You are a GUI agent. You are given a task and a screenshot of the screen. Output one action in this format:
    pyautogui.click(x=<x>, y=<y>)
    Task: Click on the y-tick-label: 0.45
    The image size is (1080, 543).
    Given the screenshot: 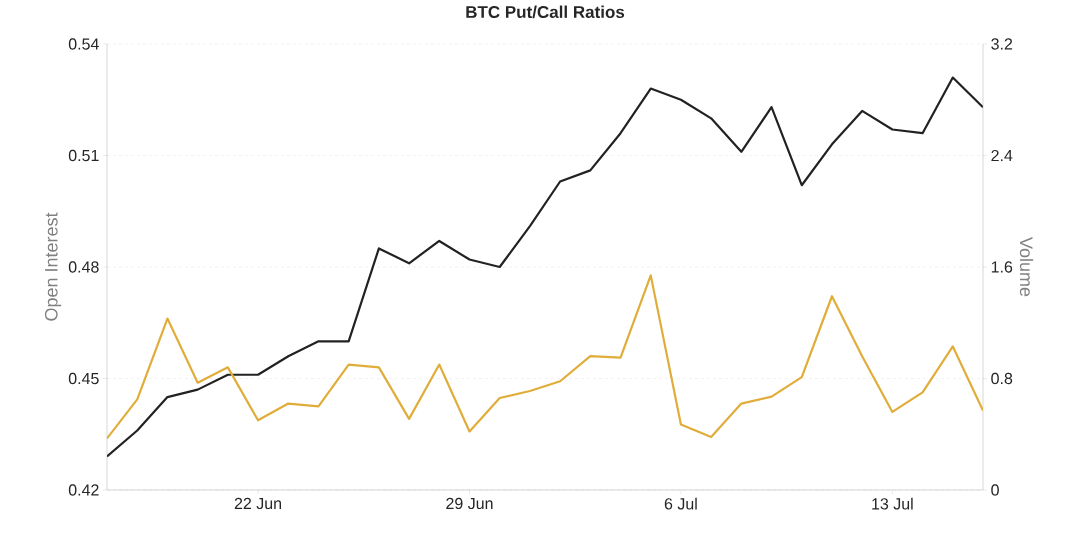 What is the action you would take?
    pyautogui.click(x=83, y=378)
    